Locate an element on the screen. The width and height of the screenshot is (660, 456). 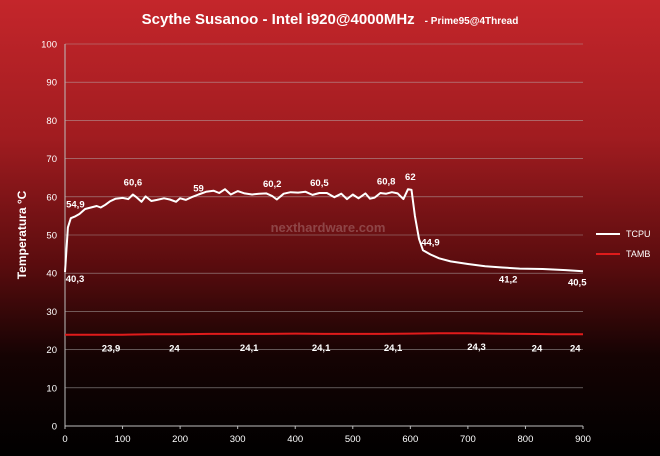
data-label: 59 is located at coordinates (198, 189).